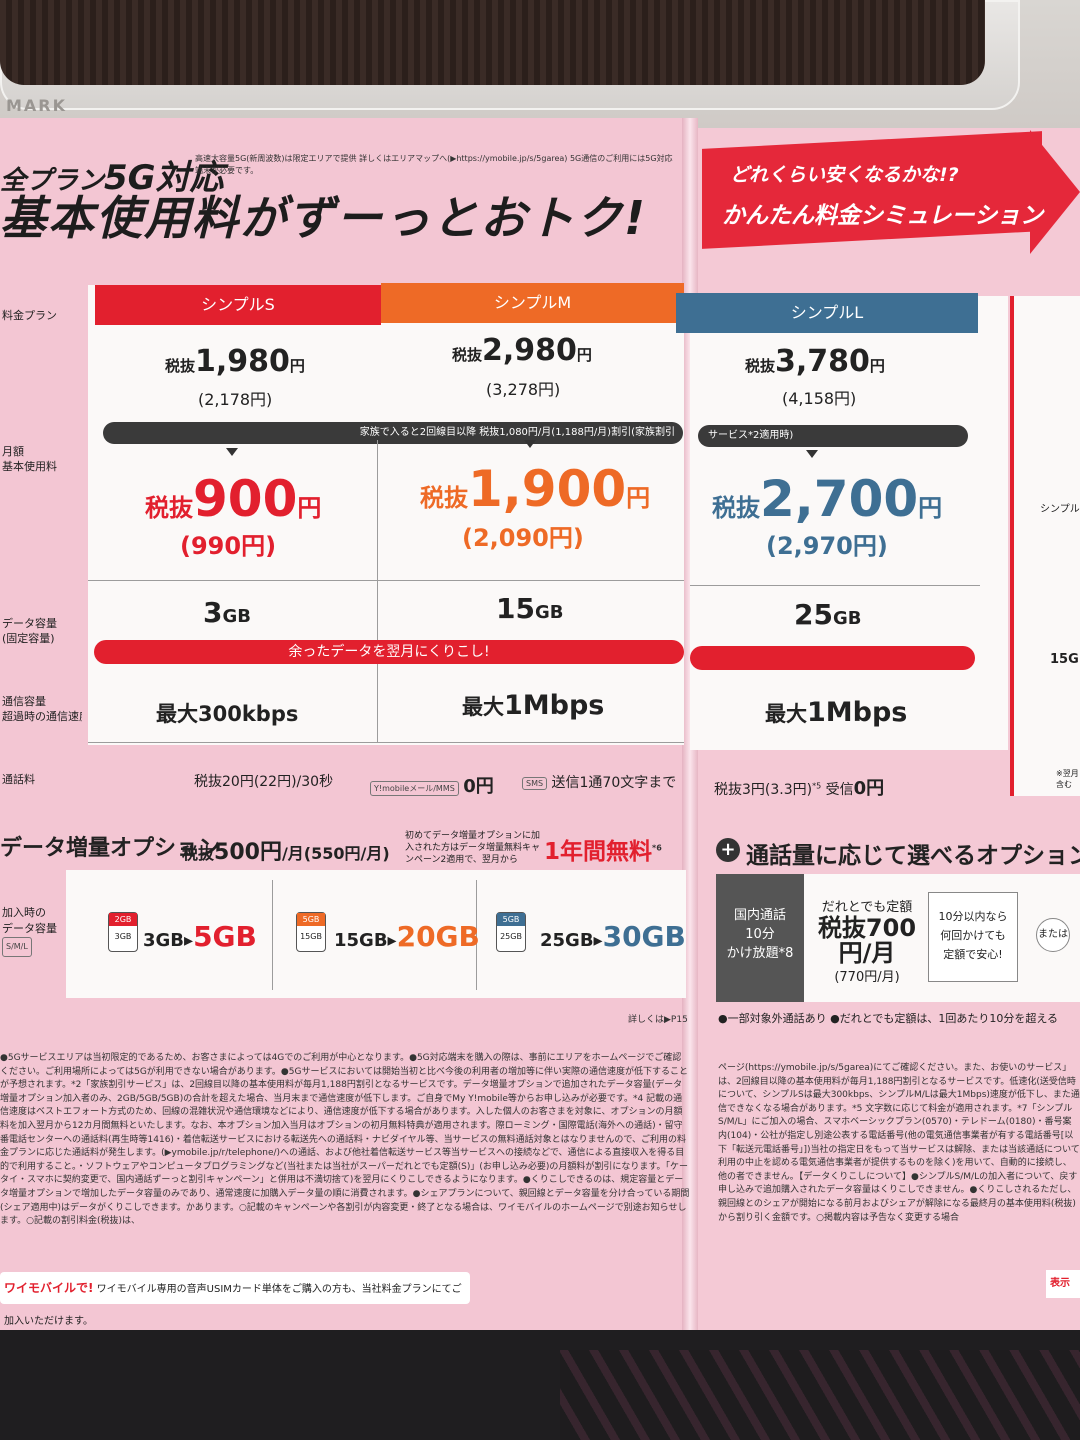  I want to click on row-label-plan: 料金プラン, so click(29, 315).